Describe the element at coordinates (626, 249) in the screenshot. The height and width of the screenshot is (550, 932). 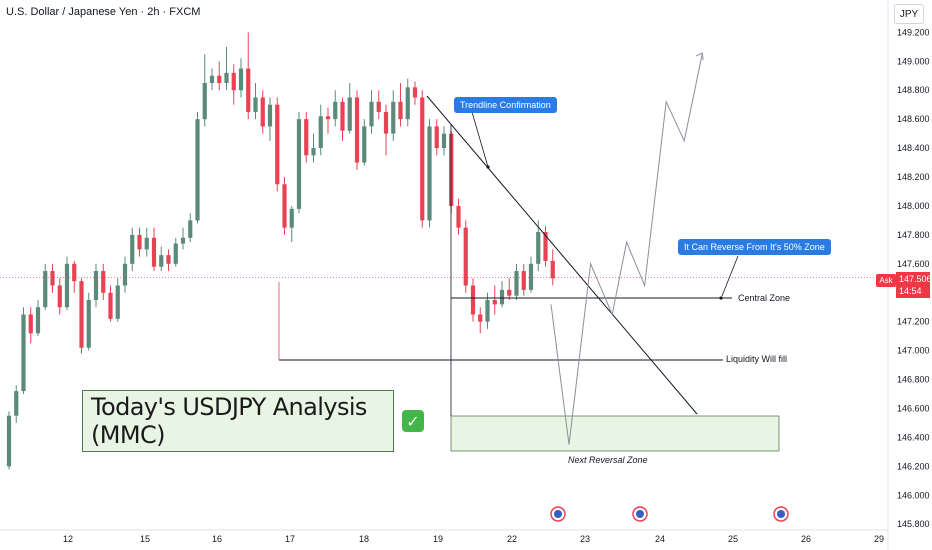
I see `projected-path` at that location.